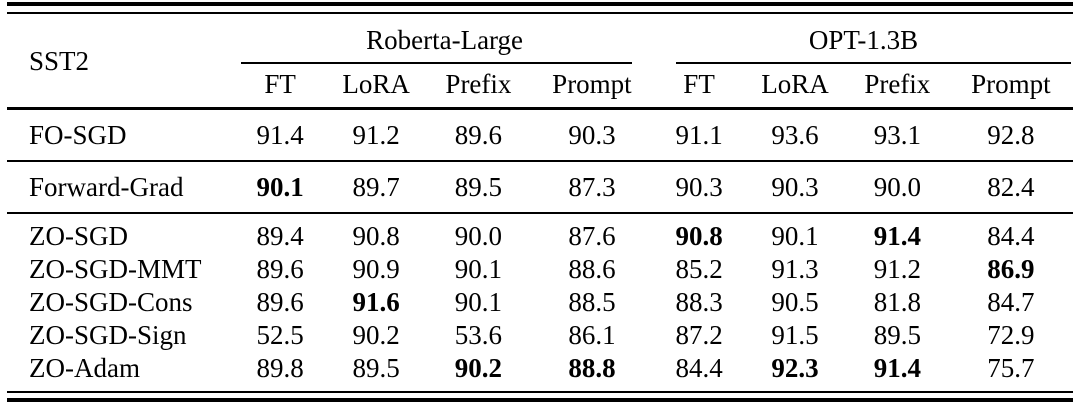  I want to click on value-cell: 91.5, so click(795, 335).